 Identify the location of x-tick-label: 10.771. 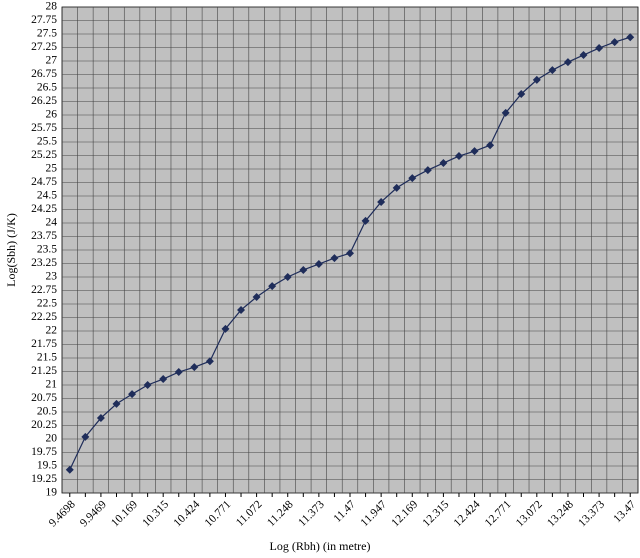
(218, 513).